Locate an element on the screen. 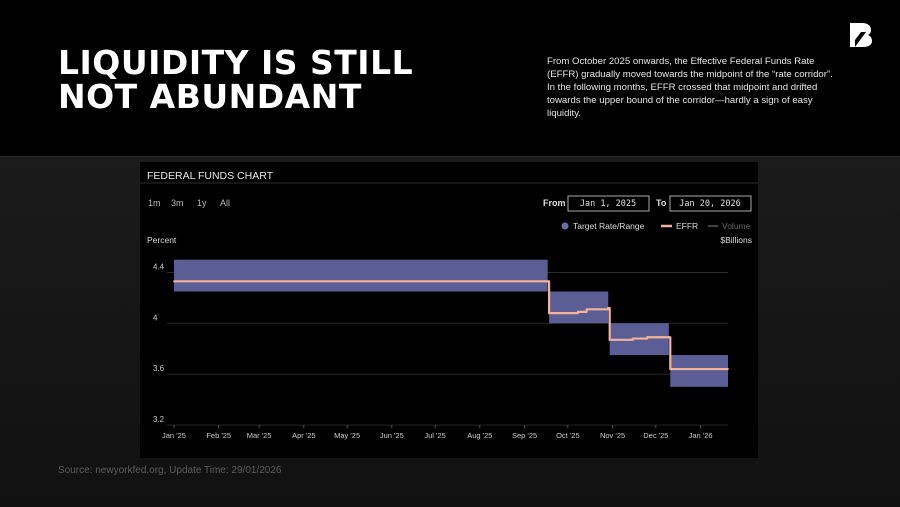  range-button-1y: 1y is located at coordinates (202, 203).